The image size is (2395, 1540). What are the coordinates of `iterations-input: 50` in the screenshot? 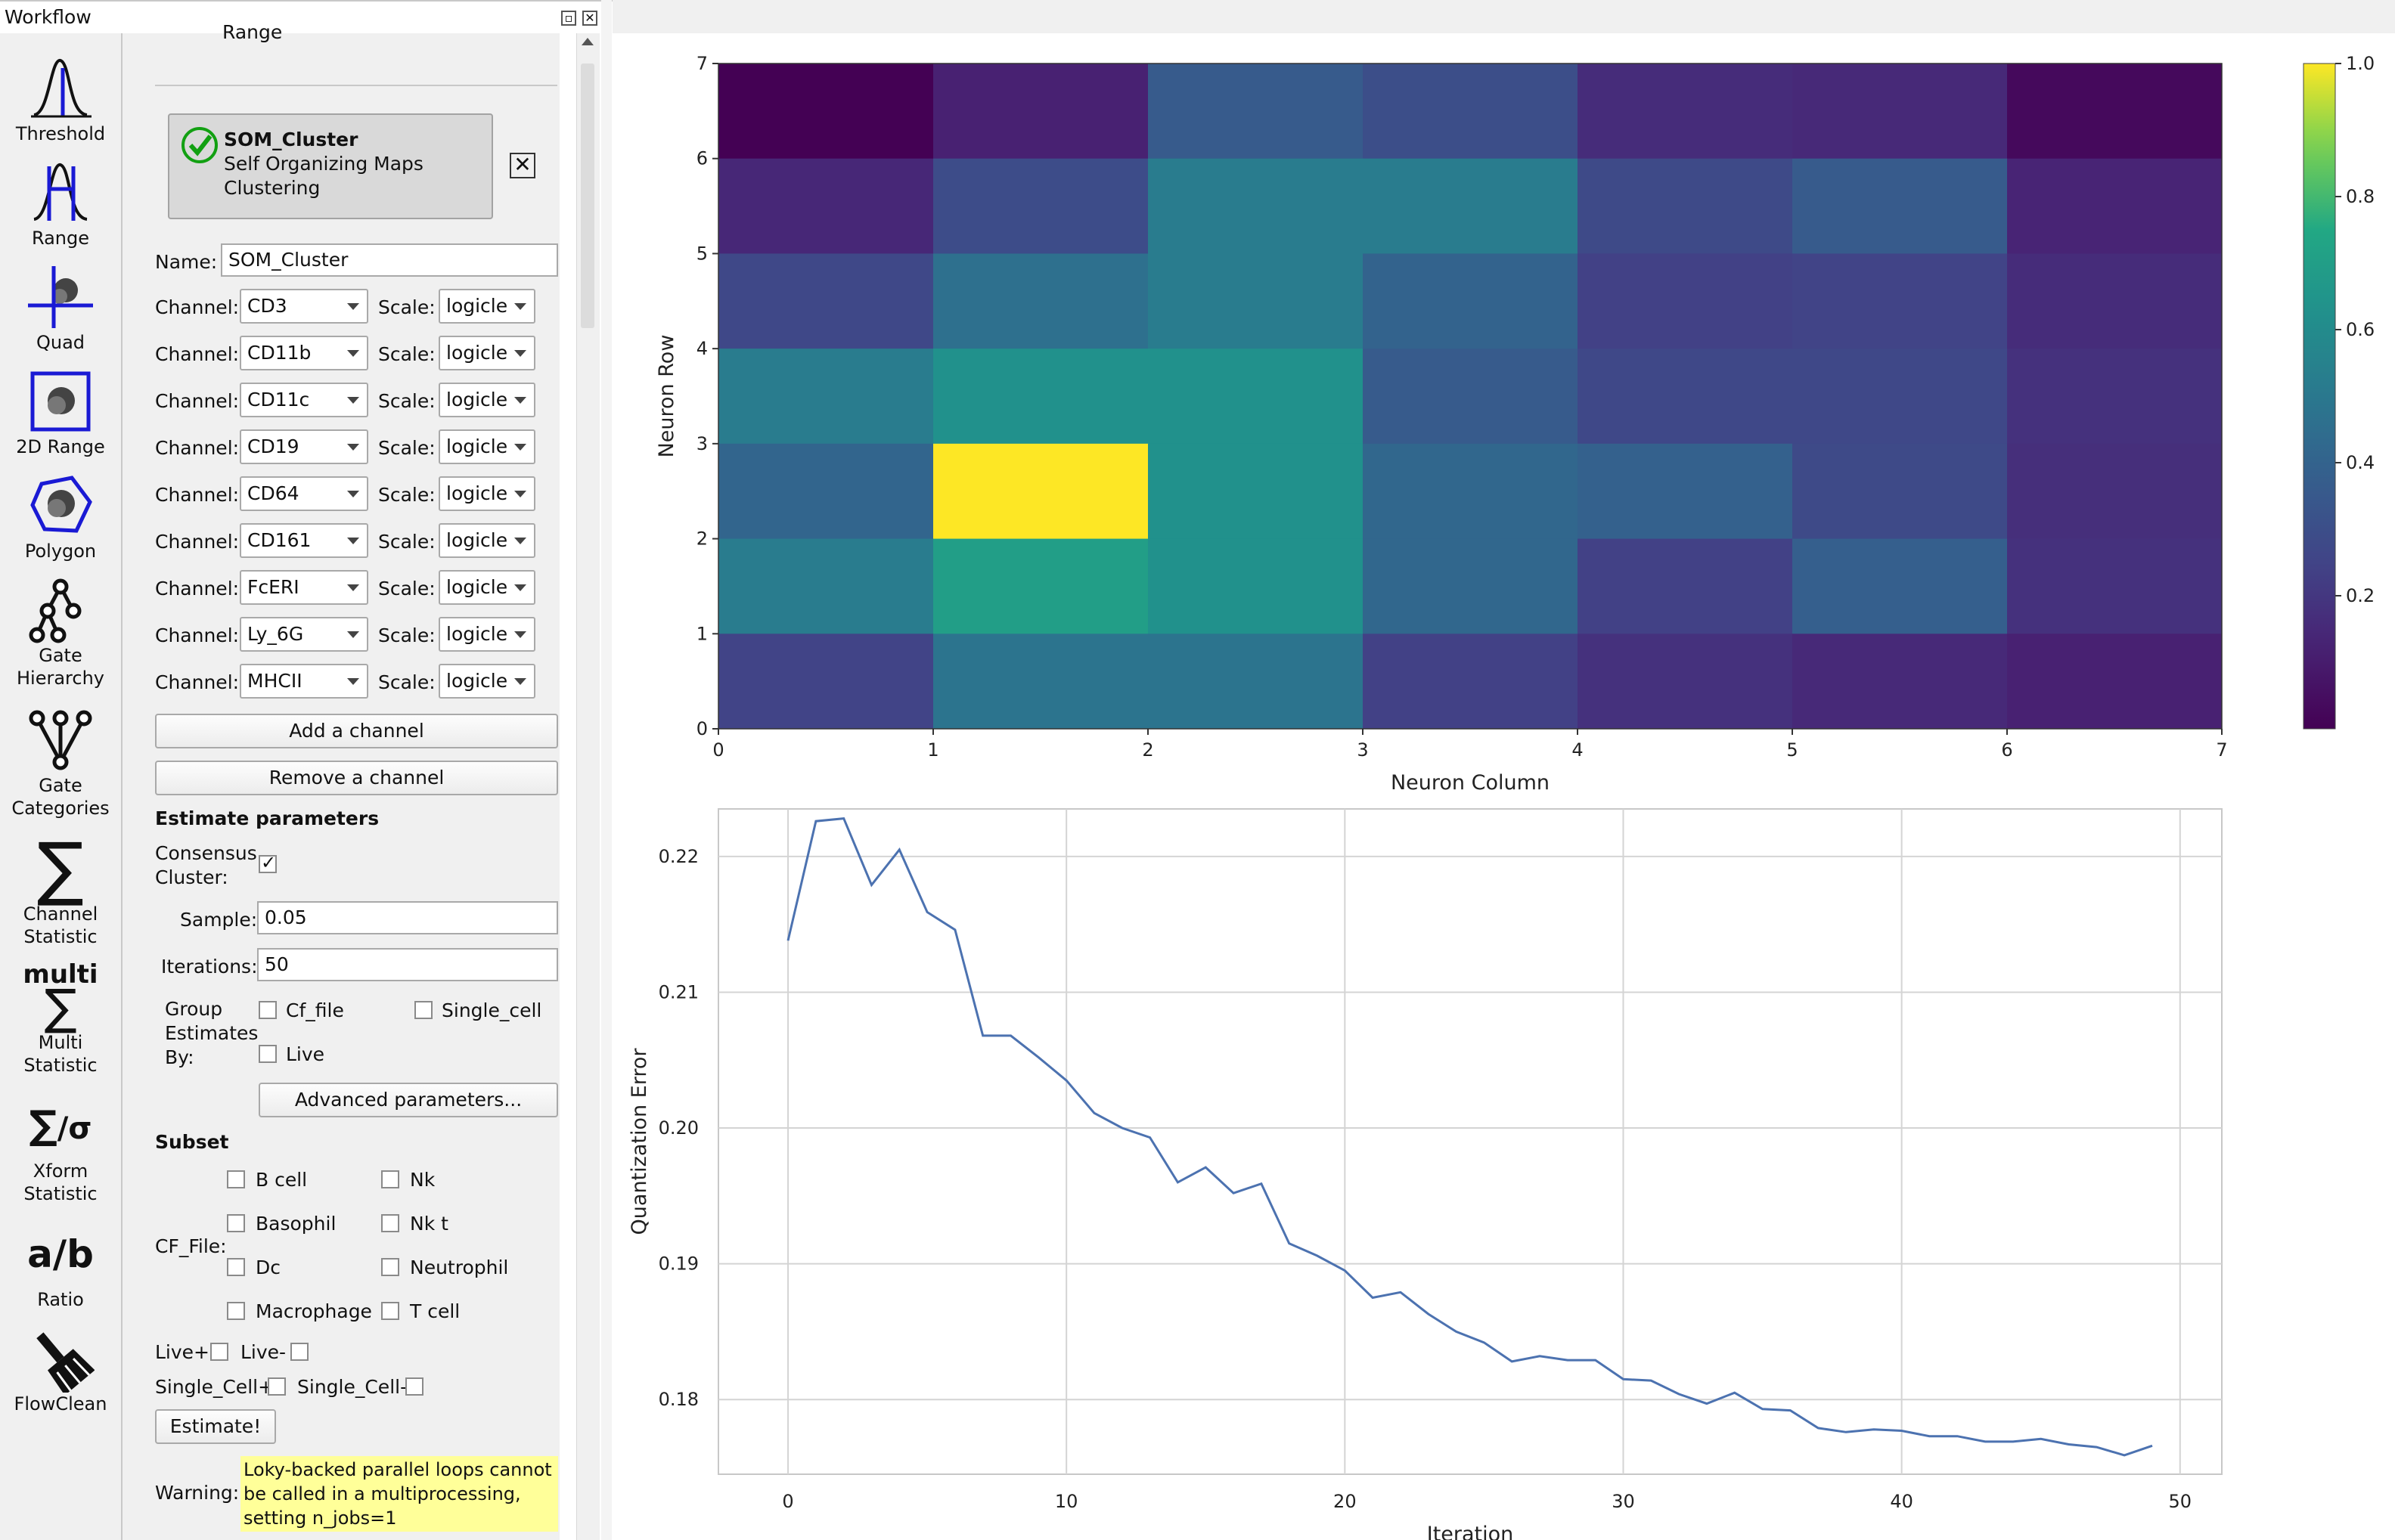 It's located at (408, 964).